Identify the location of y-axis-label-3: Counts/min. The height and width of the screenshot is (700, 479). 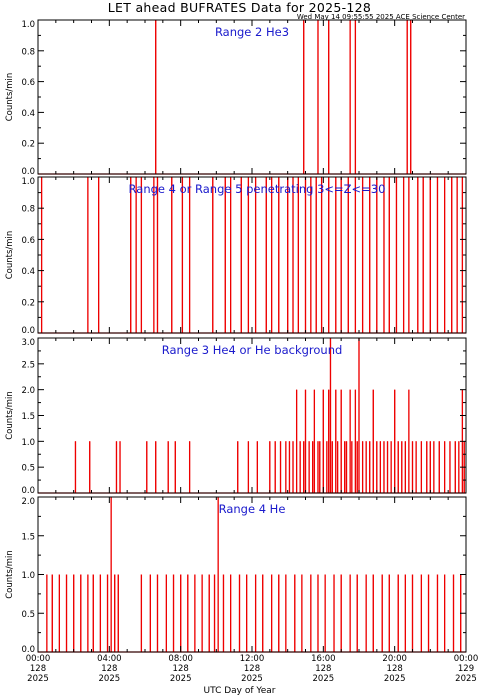
(10, 415).